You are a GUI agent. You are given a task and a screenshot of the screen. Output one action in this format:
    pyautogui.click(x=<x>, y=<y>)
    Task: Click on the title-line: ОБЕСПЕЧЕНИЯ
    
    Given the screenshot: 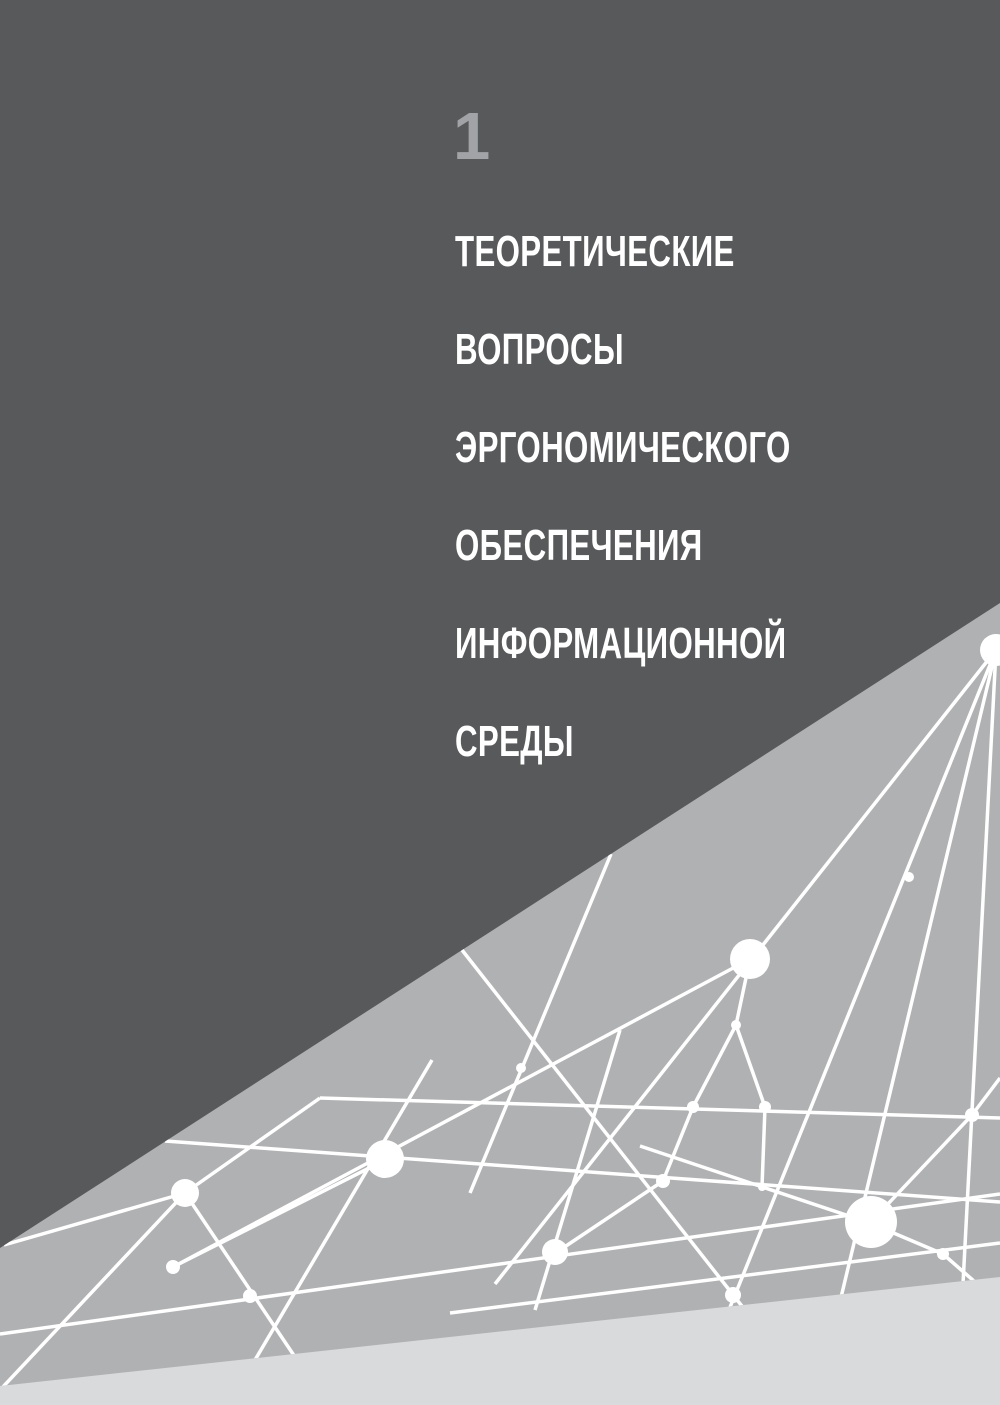 What is the action you would take?
    pyautogui.click(x=579, y=545)
    